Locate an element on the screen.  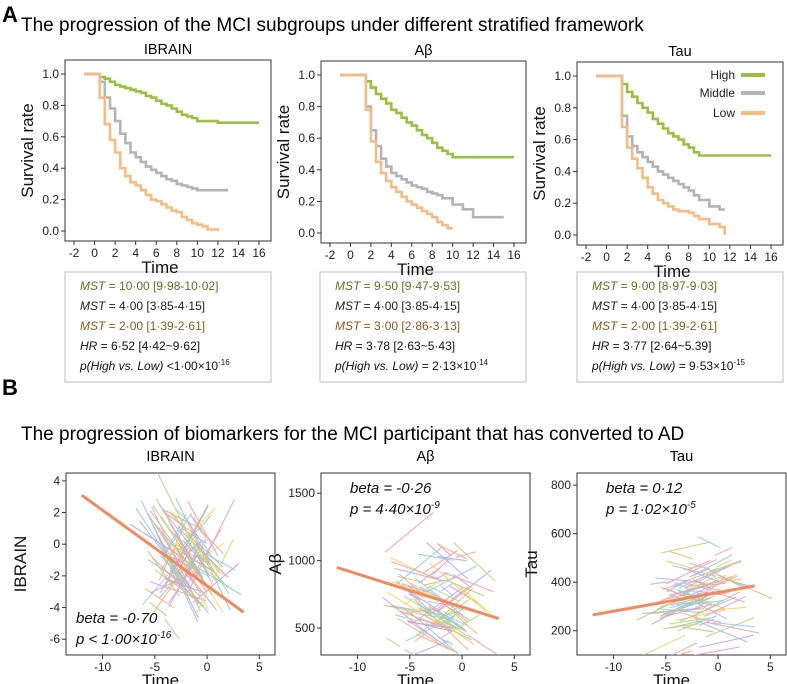
y-tick-label: 1.0 is located at coordinates (306, 75).